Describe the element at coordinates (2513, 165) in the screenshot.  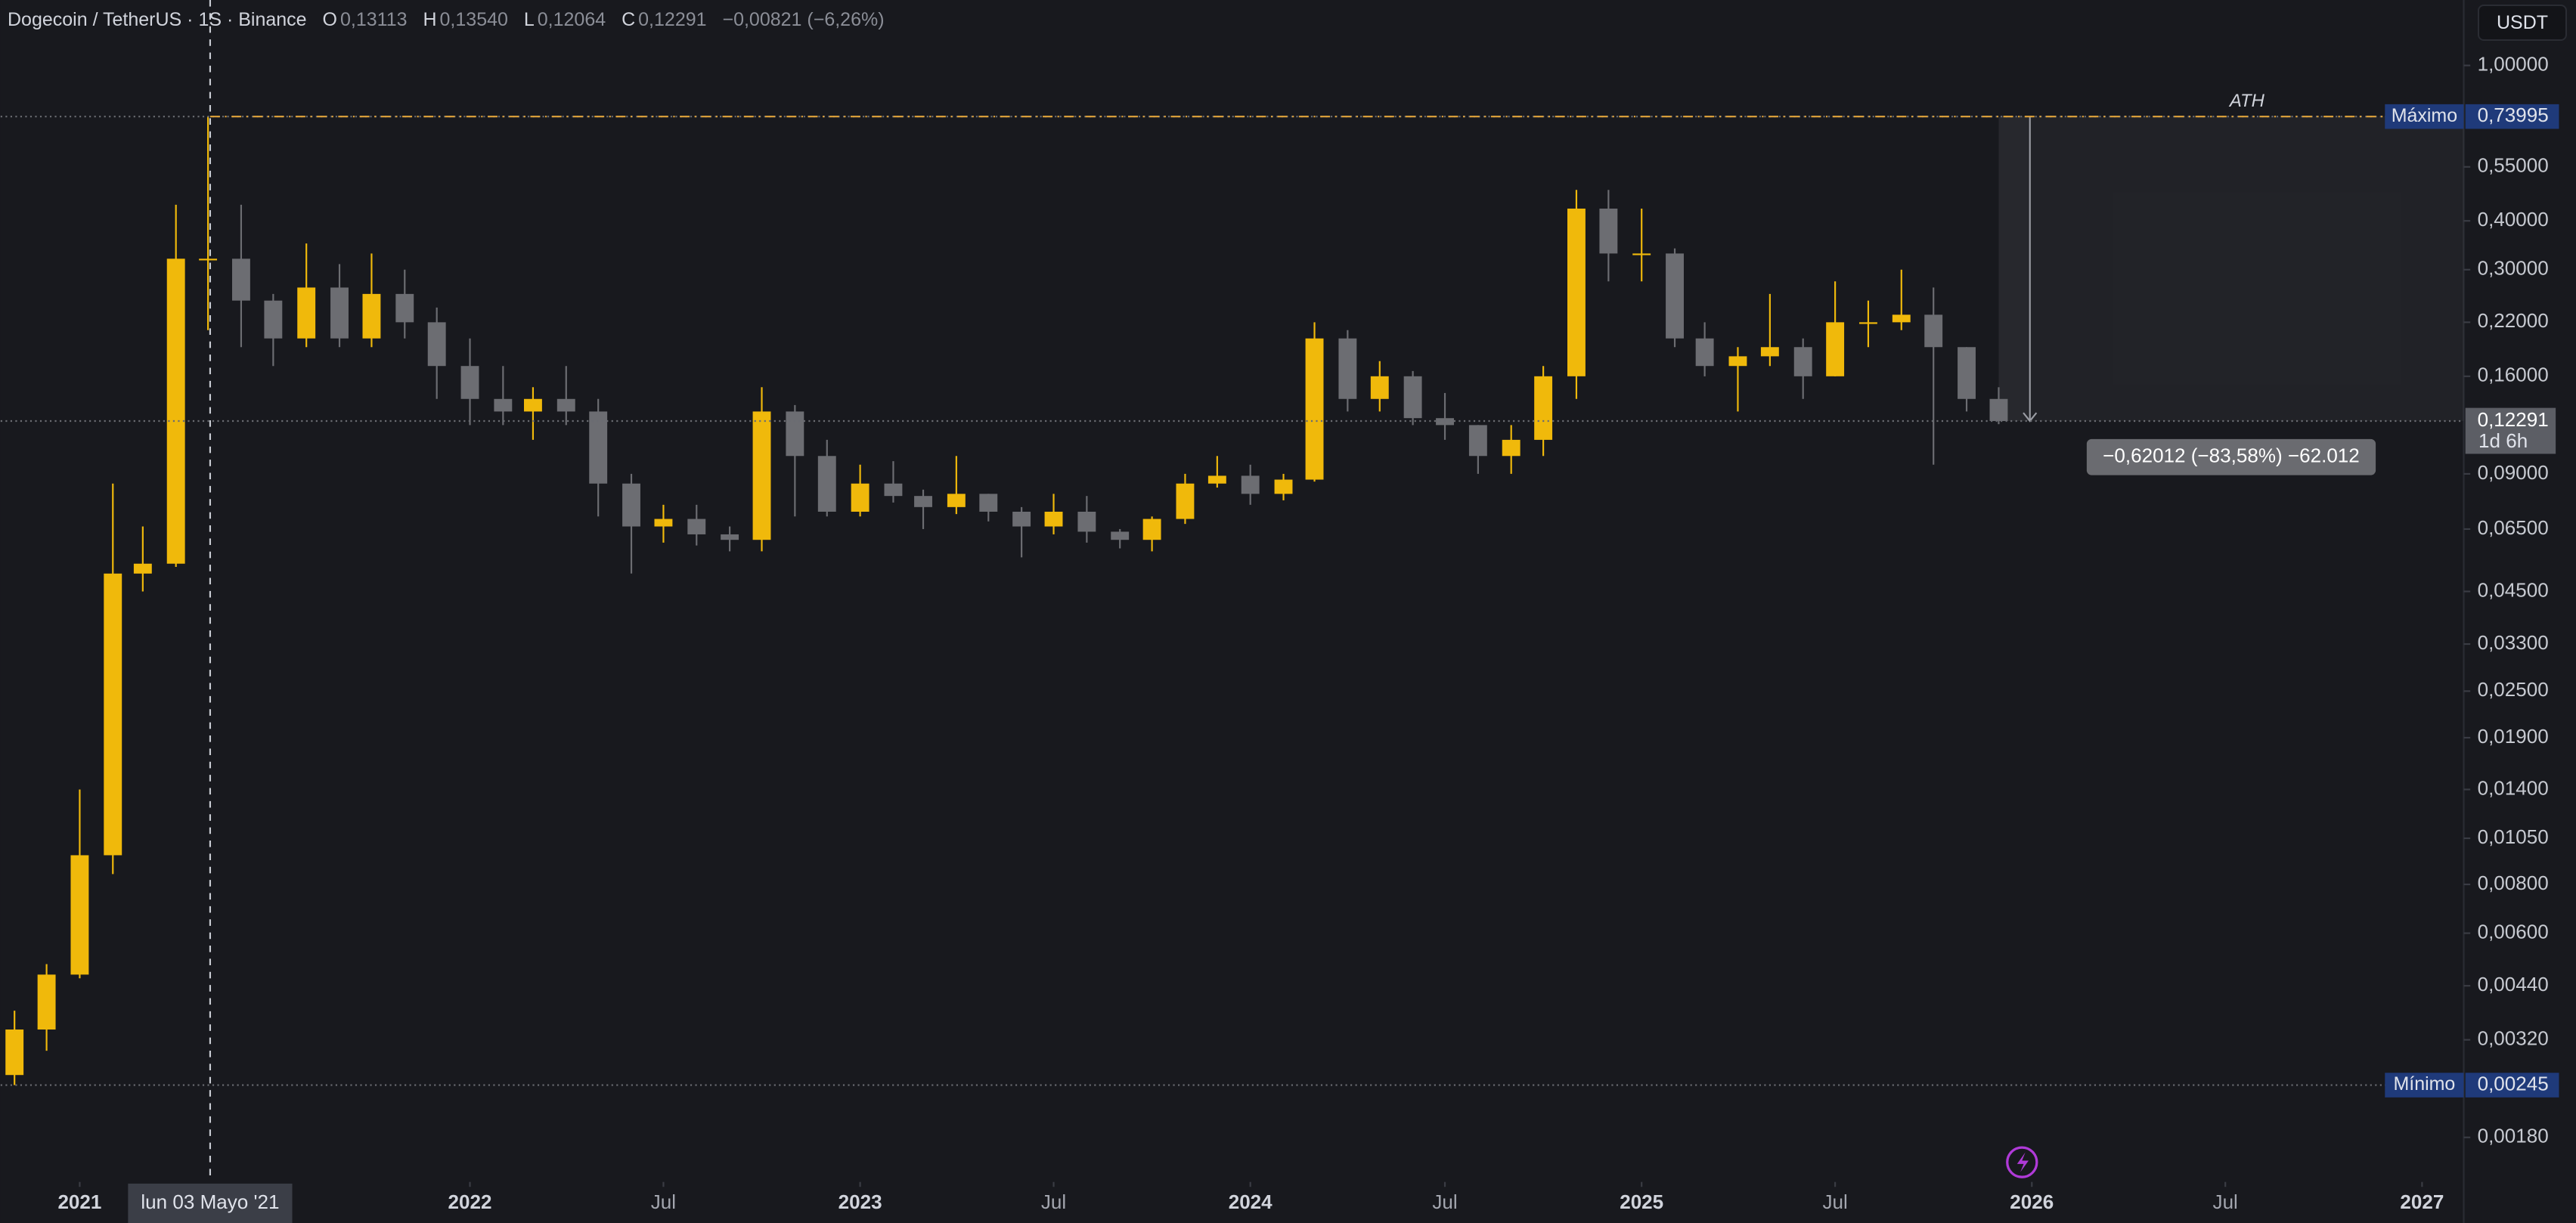
I see `y-tick-label: 0,55000` at that location.